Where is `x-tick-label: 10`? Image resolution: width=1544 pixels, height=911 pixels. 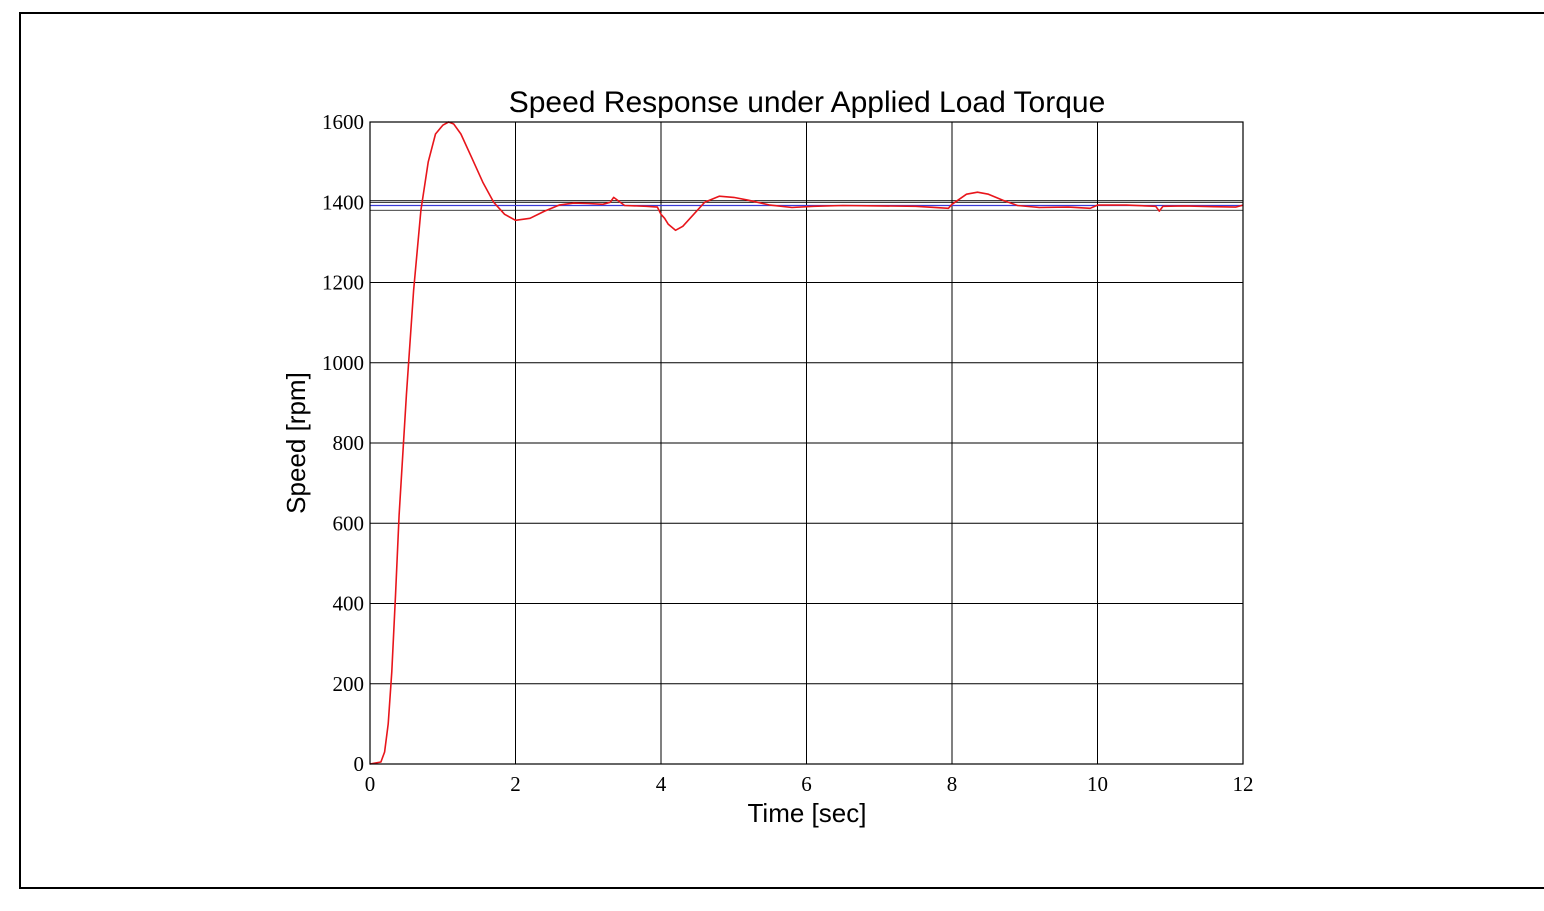
x-tick-label: 10 is located at coordinates (1097, 784).